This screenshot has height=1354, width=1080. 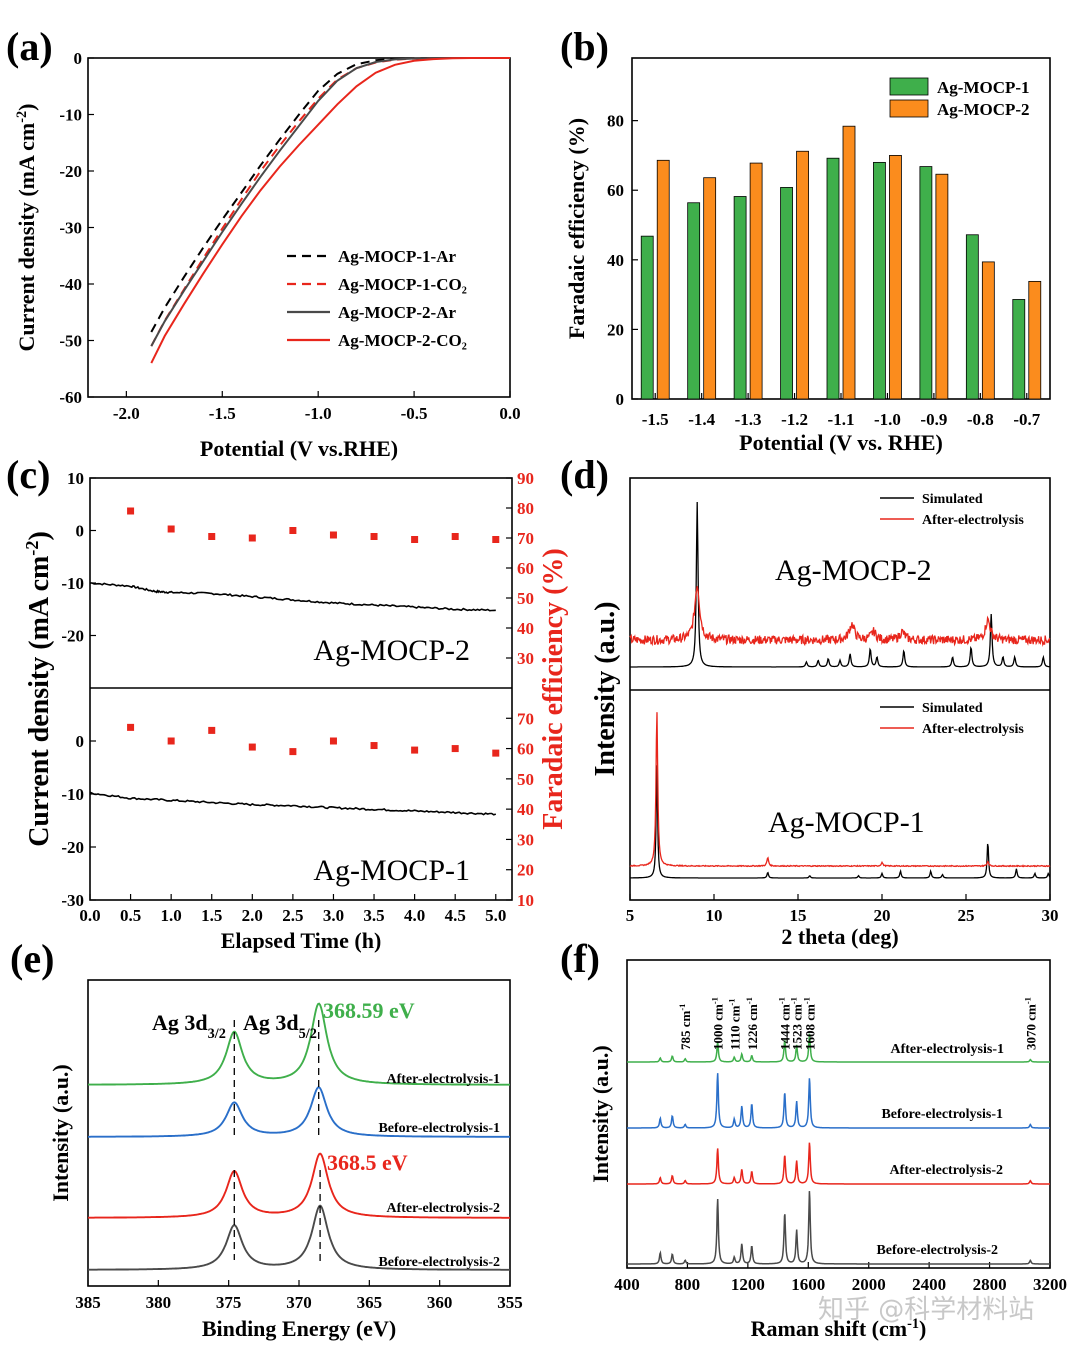 I want to click on x-tick-label: -1.3, so click(x=748, y=419).